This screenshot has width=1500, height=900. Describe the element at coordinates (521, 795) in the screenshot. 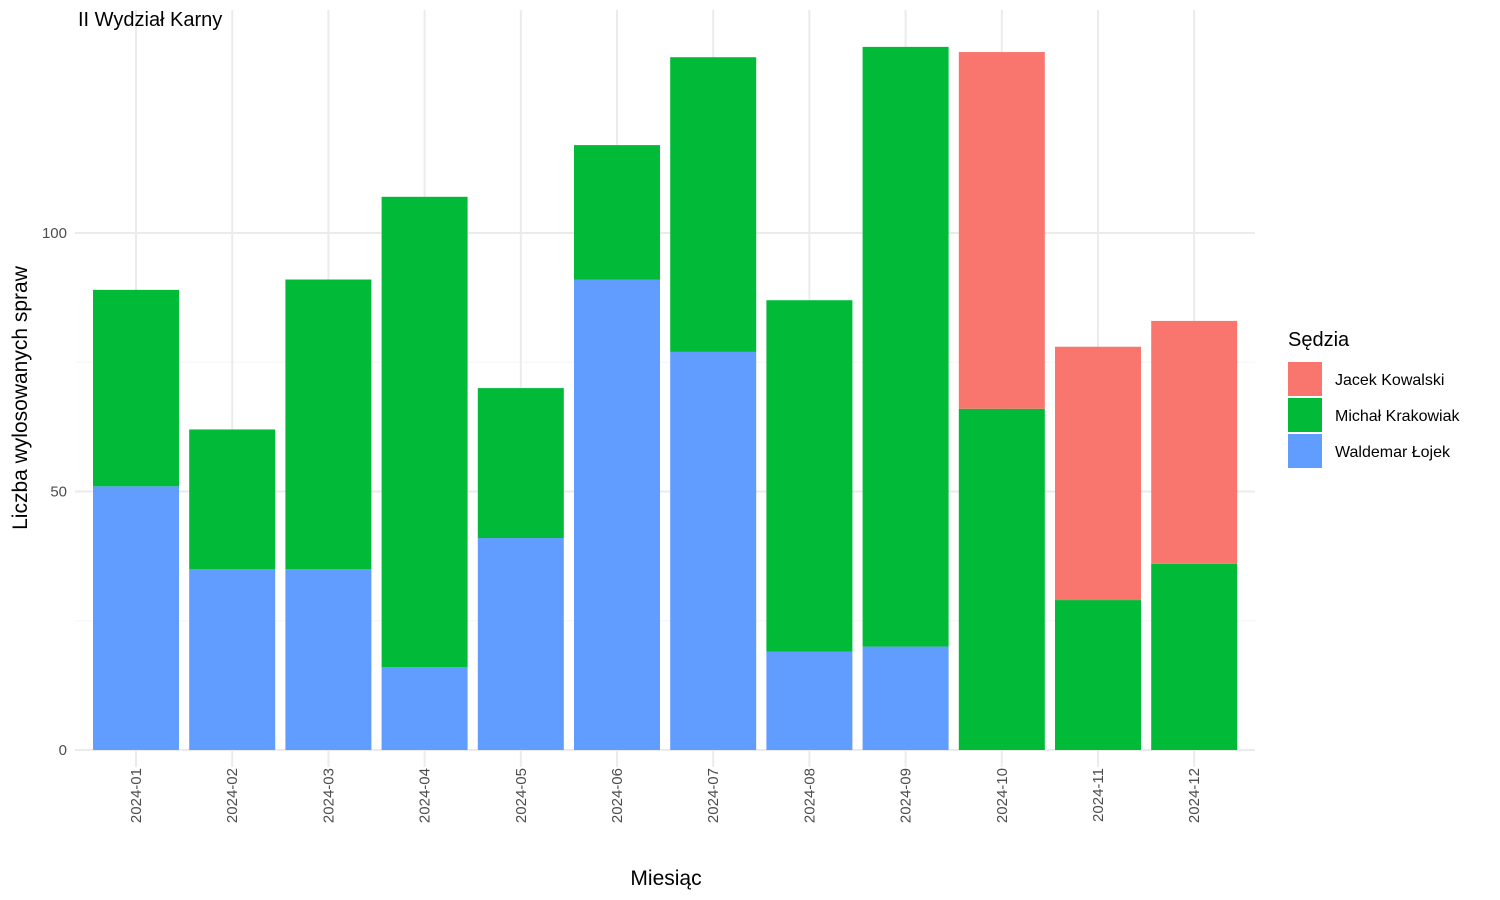

I see `x-tick-label: 2024-05` at that location.